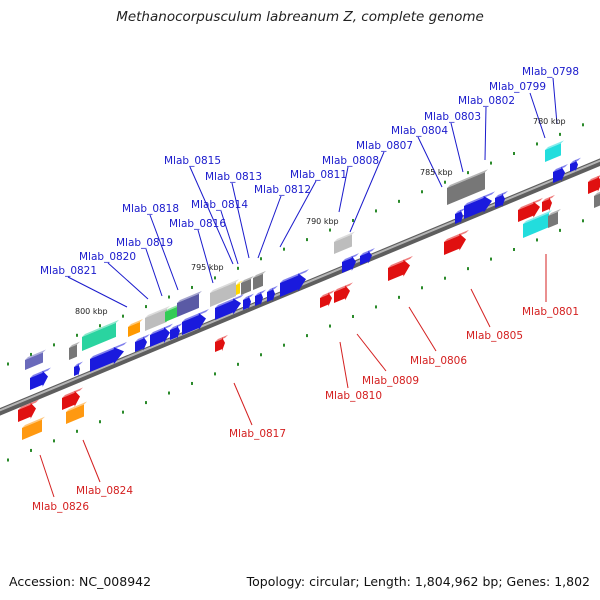 This screenshot has width=600, height=600. What do you see at coordinates (438, 361) in the screenshot?
I see `gene-label: Mlab_0806` at bounding box center [438, 361].